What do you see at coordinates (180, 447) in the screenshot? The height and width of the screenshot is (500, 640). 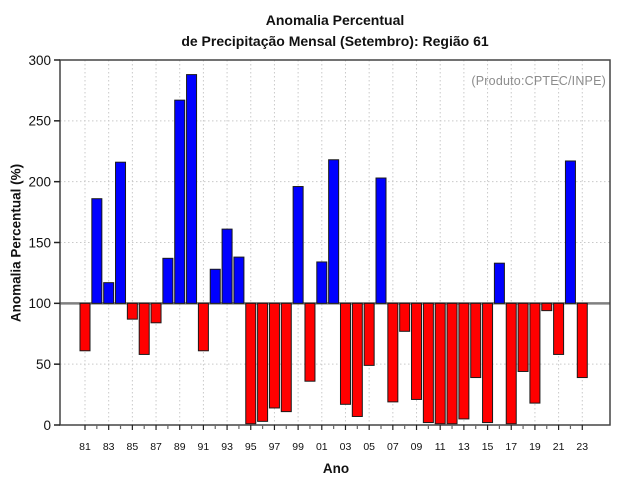 I see `x-tick-label: 89` at bounding box center [180, 447].